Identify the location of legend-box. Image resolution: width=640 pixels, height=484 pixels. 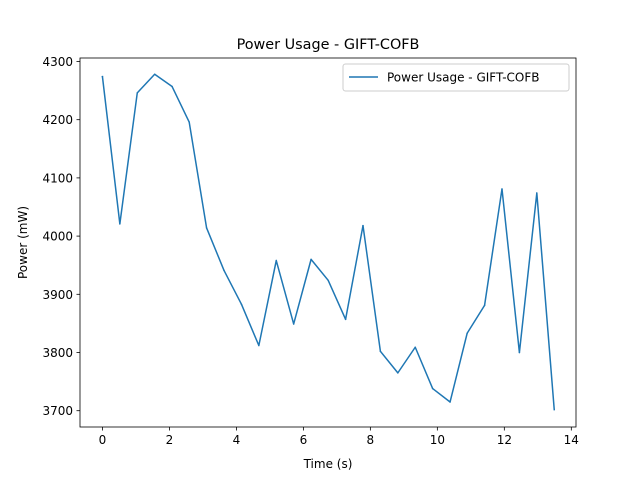
(456, 77).